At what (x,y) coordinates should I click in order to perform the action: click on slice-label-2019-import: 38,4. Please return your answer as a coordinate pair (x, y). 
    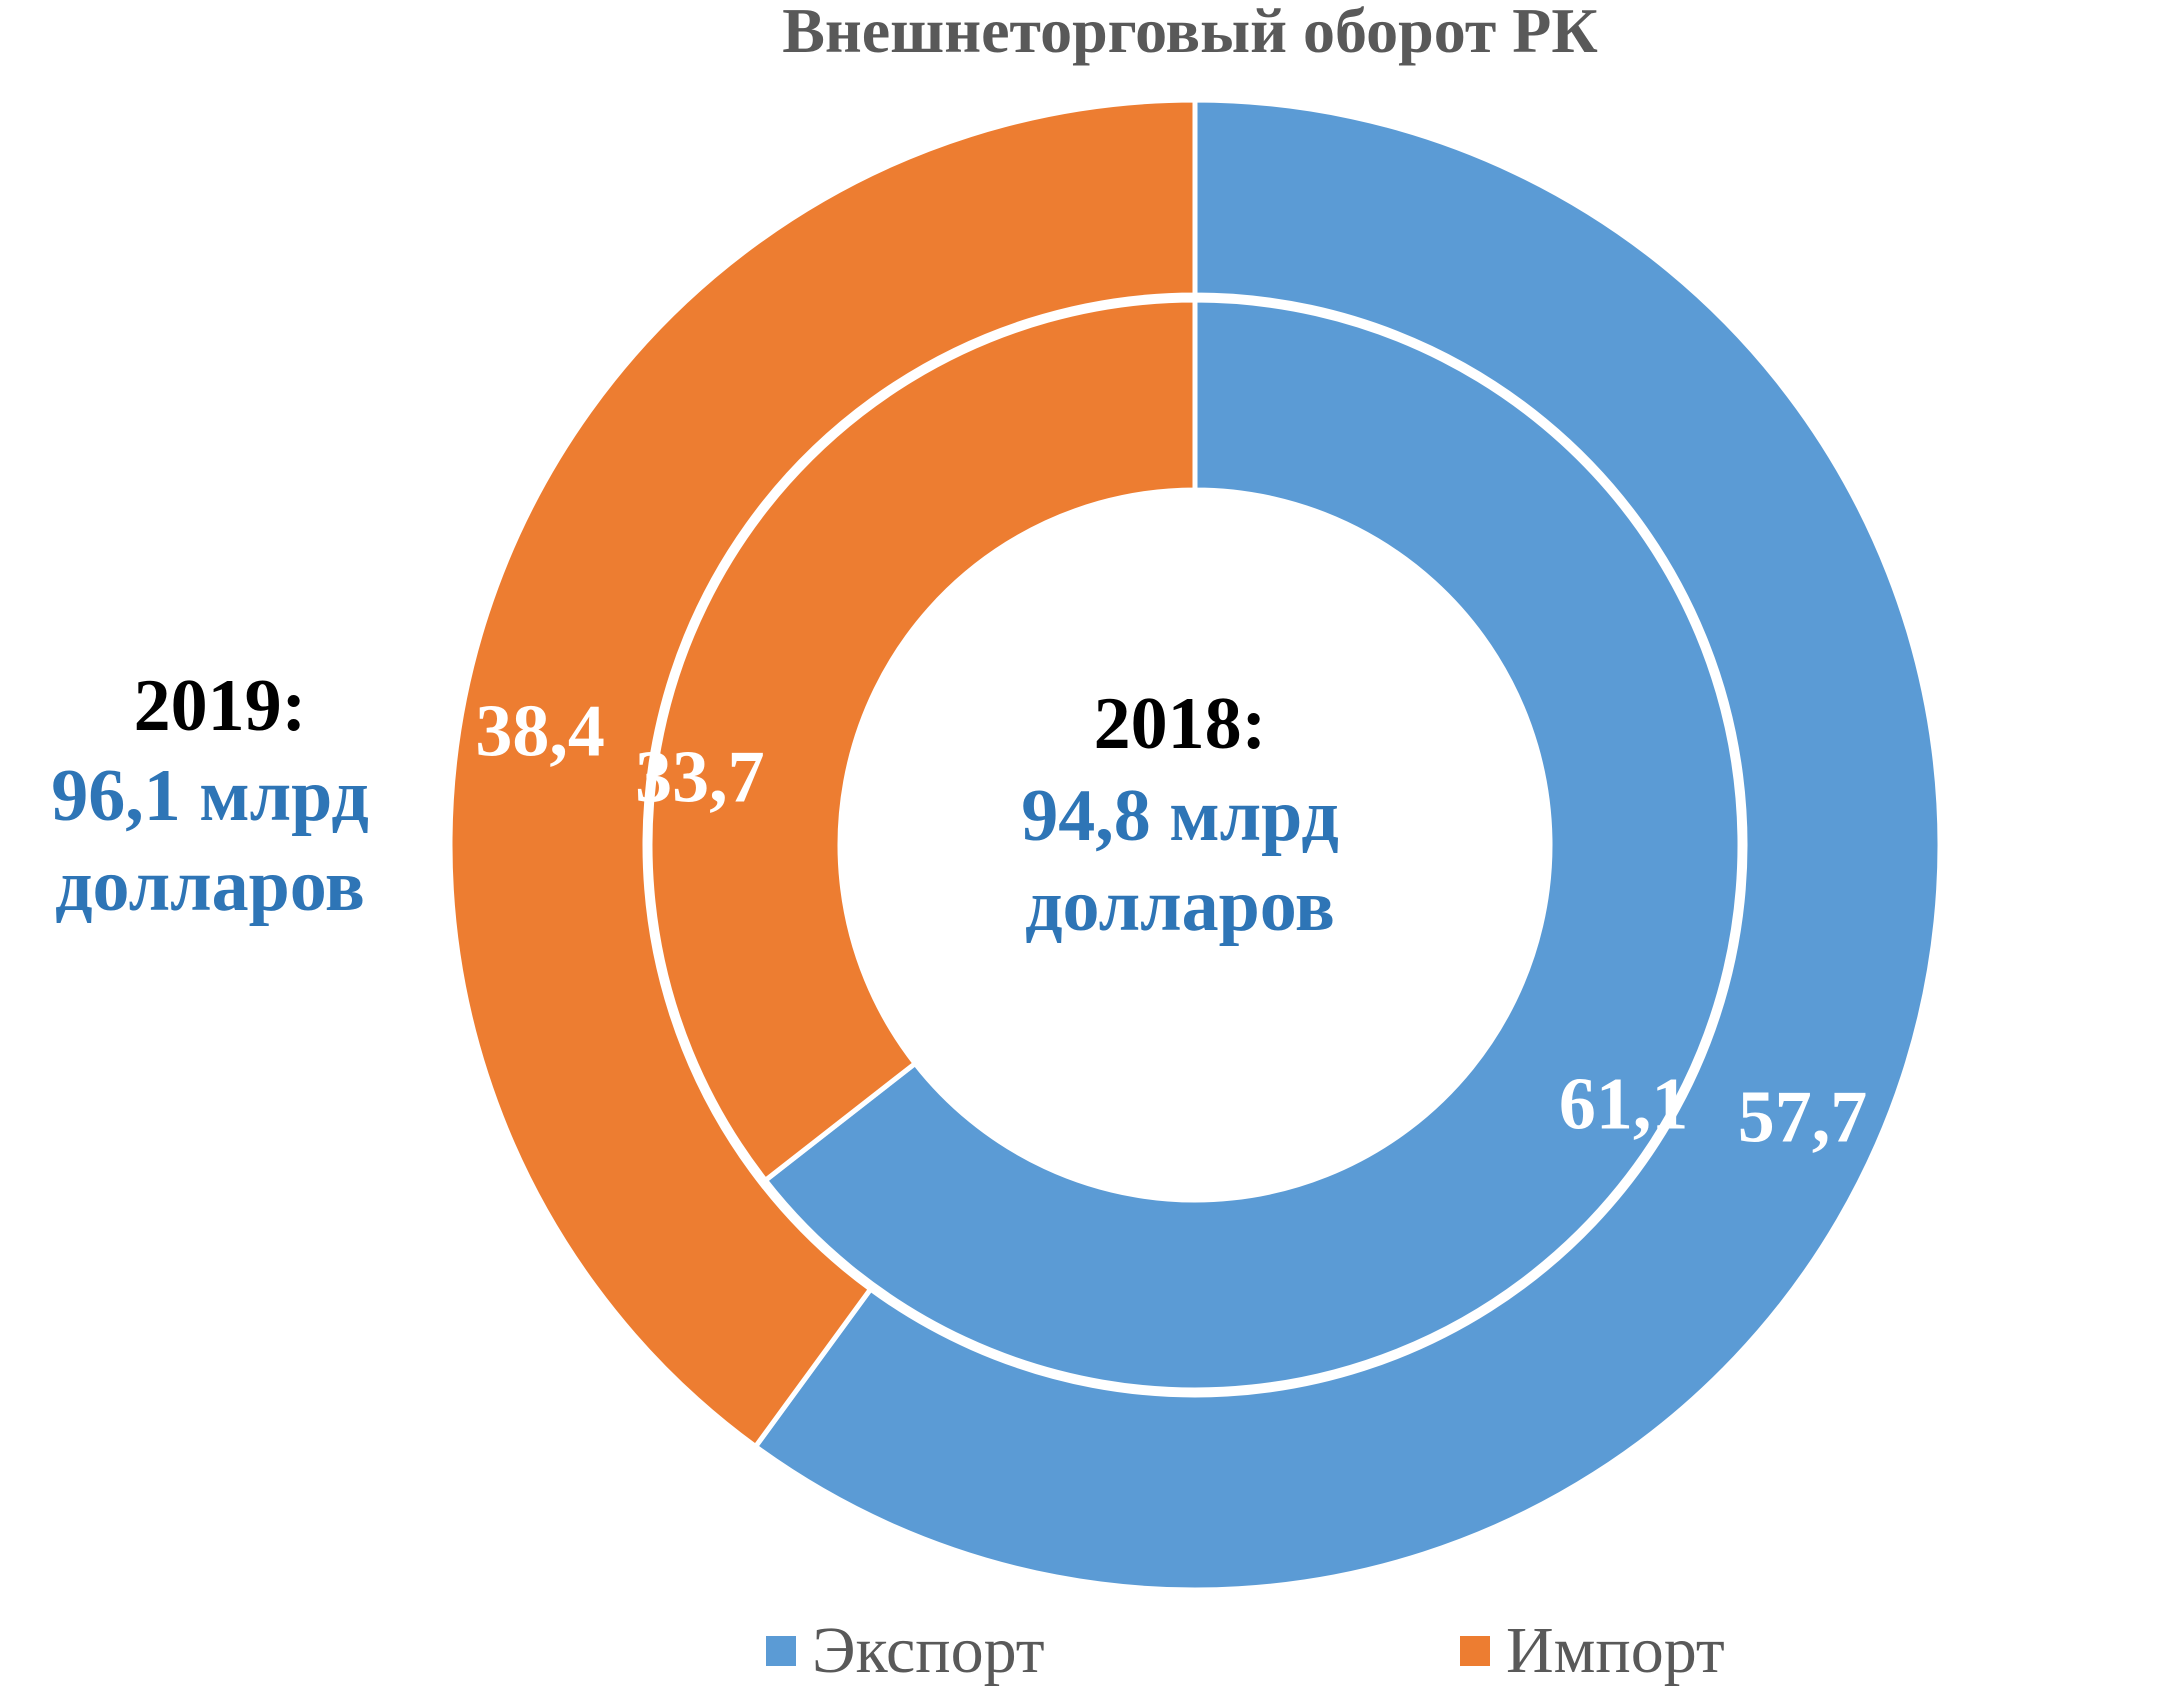
    Looking at the image, I should click on (540, 732).